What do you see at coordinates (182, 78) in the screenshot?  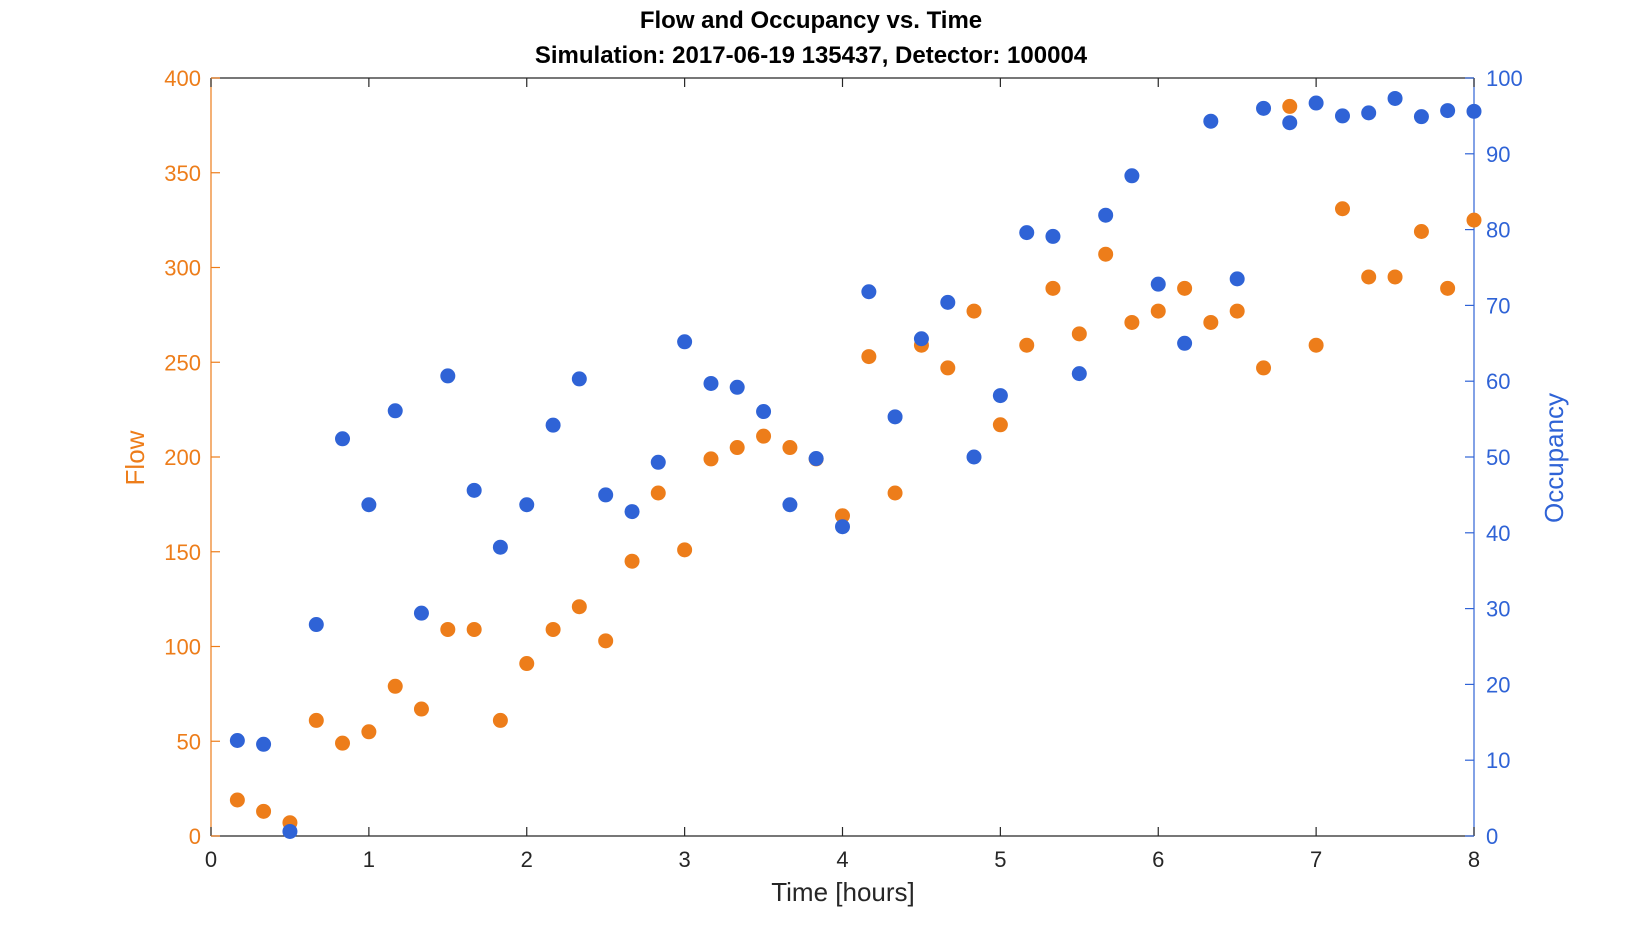 I see `y-left-tick-label: 400` at bounding box center [182, 78].